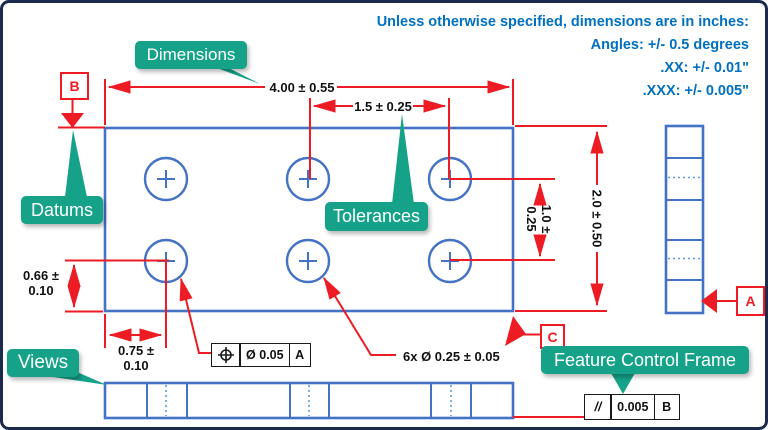 The height and width of the screenshot is (430, 768). What do you see at coordinates (226, 355) in the screenshot?
I see `position-icon` at bounding box center [226, 355].